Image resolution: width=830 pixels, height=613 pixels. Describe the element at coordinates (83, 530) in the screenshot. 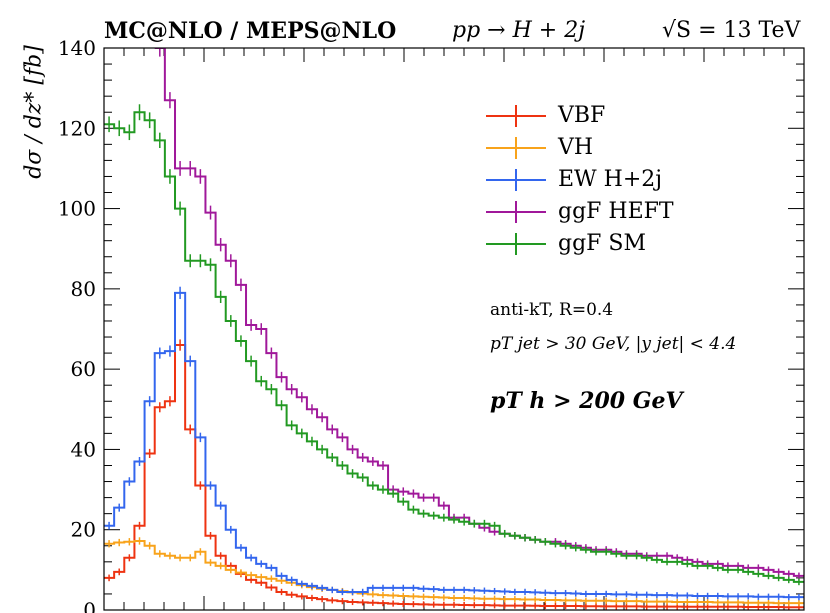

I see `y-tick-label: 20` at that location.